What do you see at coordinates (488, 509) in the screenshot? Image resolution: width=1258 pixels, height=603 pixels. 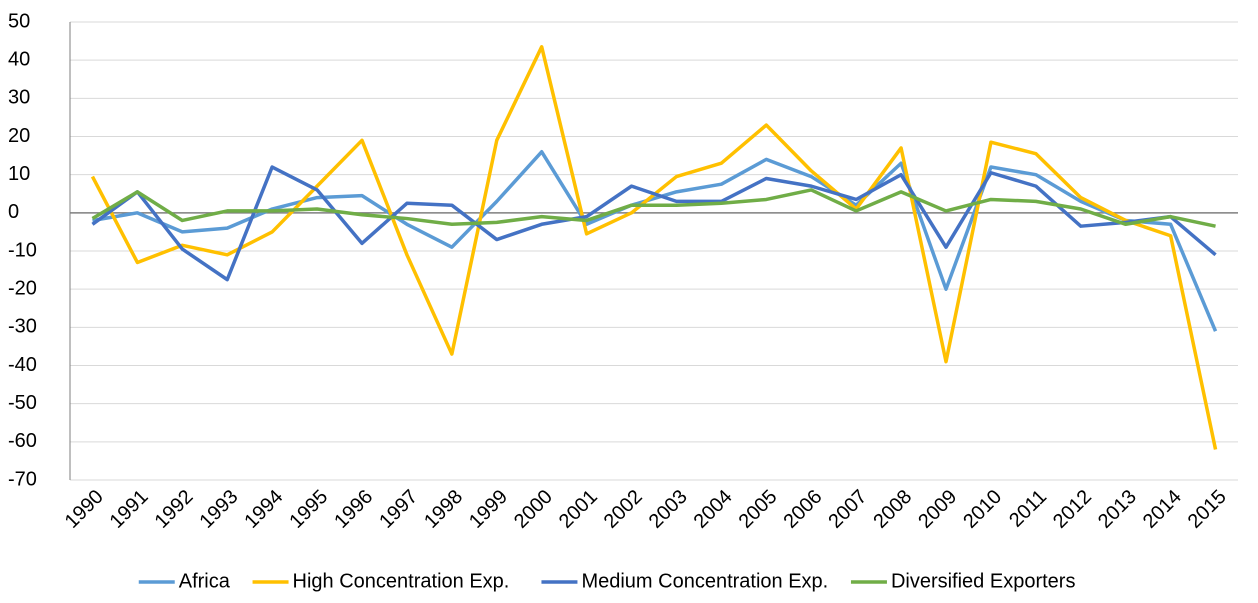 I see `x-tick-label: 1999` at bounding box center [488, 509].